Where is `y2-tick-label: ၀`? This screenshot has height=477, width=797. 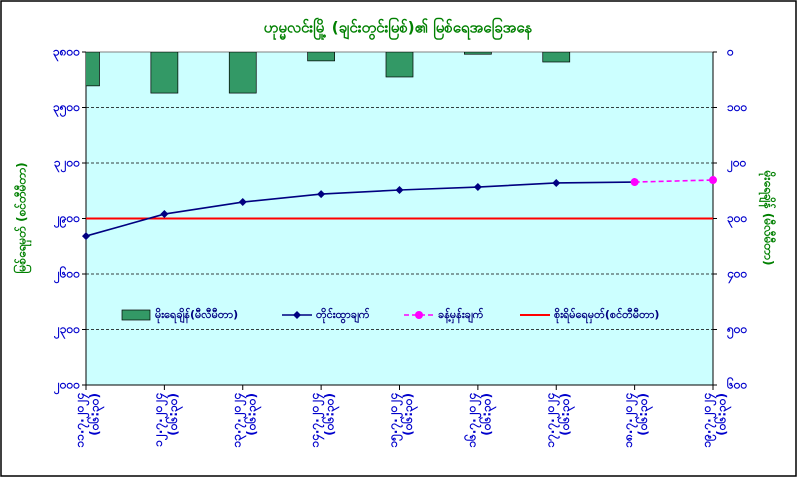 y2-tick-label: ၀ is located at coordinates (730, 52).